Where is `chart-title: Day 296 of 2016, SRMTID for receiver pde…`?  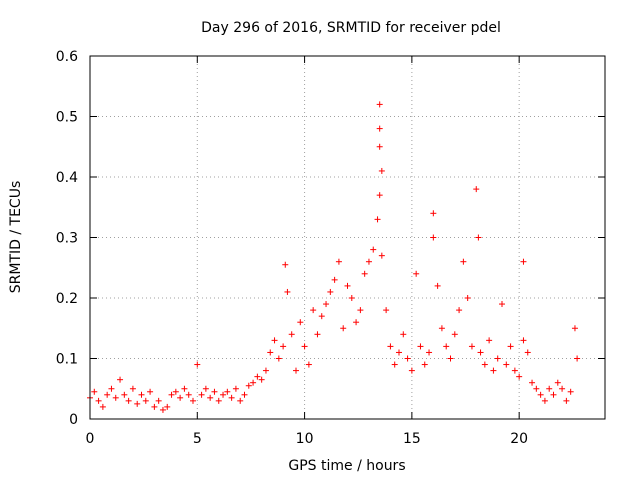
chart-title: Day 296 of 2016, SRMTID for receiver pde… is located at coordinates (351, 28).